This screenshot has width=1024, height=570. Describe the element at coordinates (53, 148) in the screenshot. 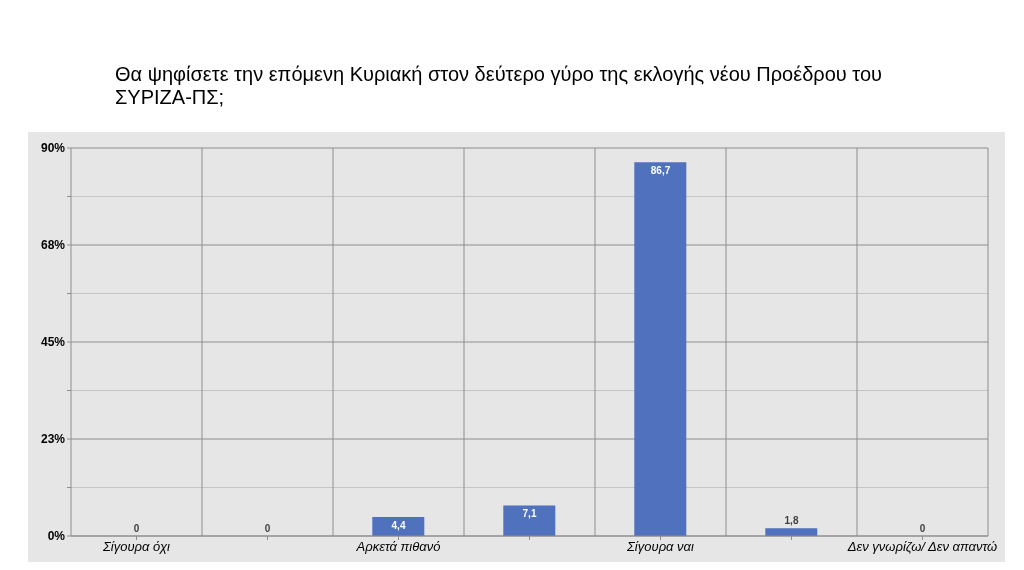

I see `y-tick-label: 90%` at that location.